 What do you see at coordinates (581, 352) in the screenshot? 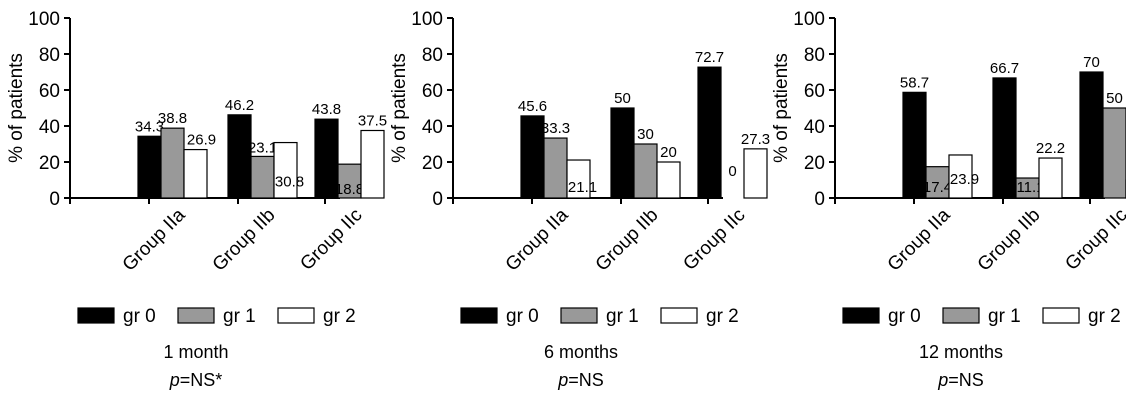
I see `panel-caption: 6 months` at bounding box center [581, 352].